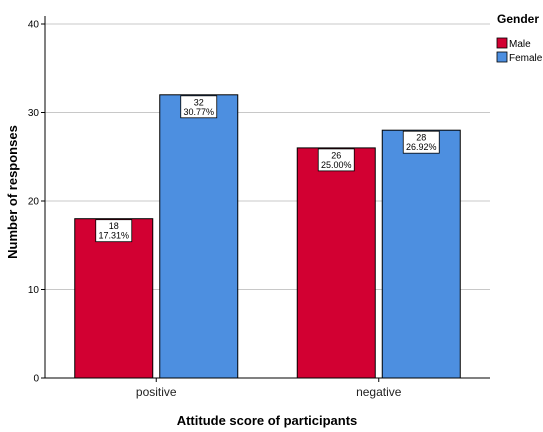  Describe the element at coordinates (269, 388) in the screenshot. I see `x-ticks: positive negative` at that location.